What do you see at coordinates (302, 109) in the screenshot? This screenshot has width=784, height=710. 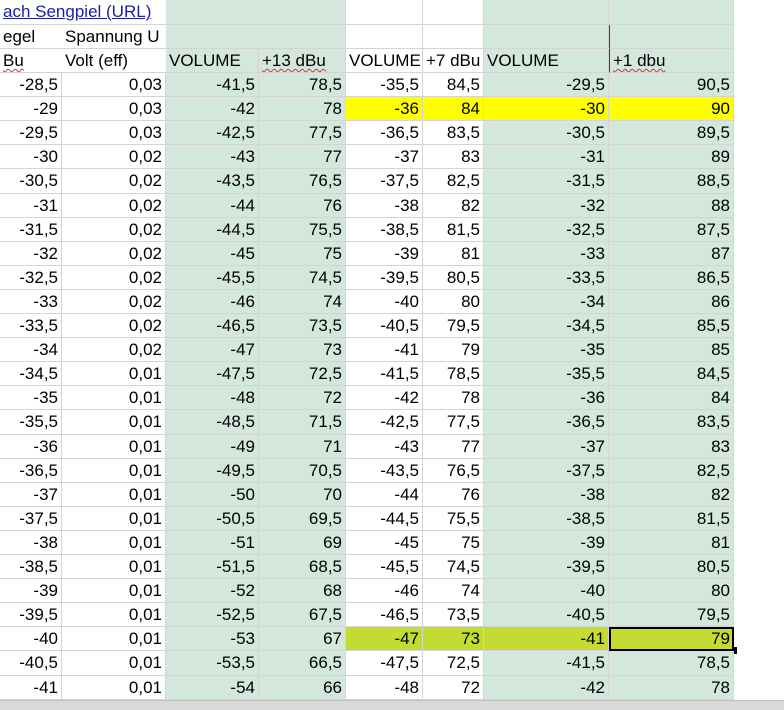 I see `cell-r1-c3: 78` at bounding box center [302, 109].